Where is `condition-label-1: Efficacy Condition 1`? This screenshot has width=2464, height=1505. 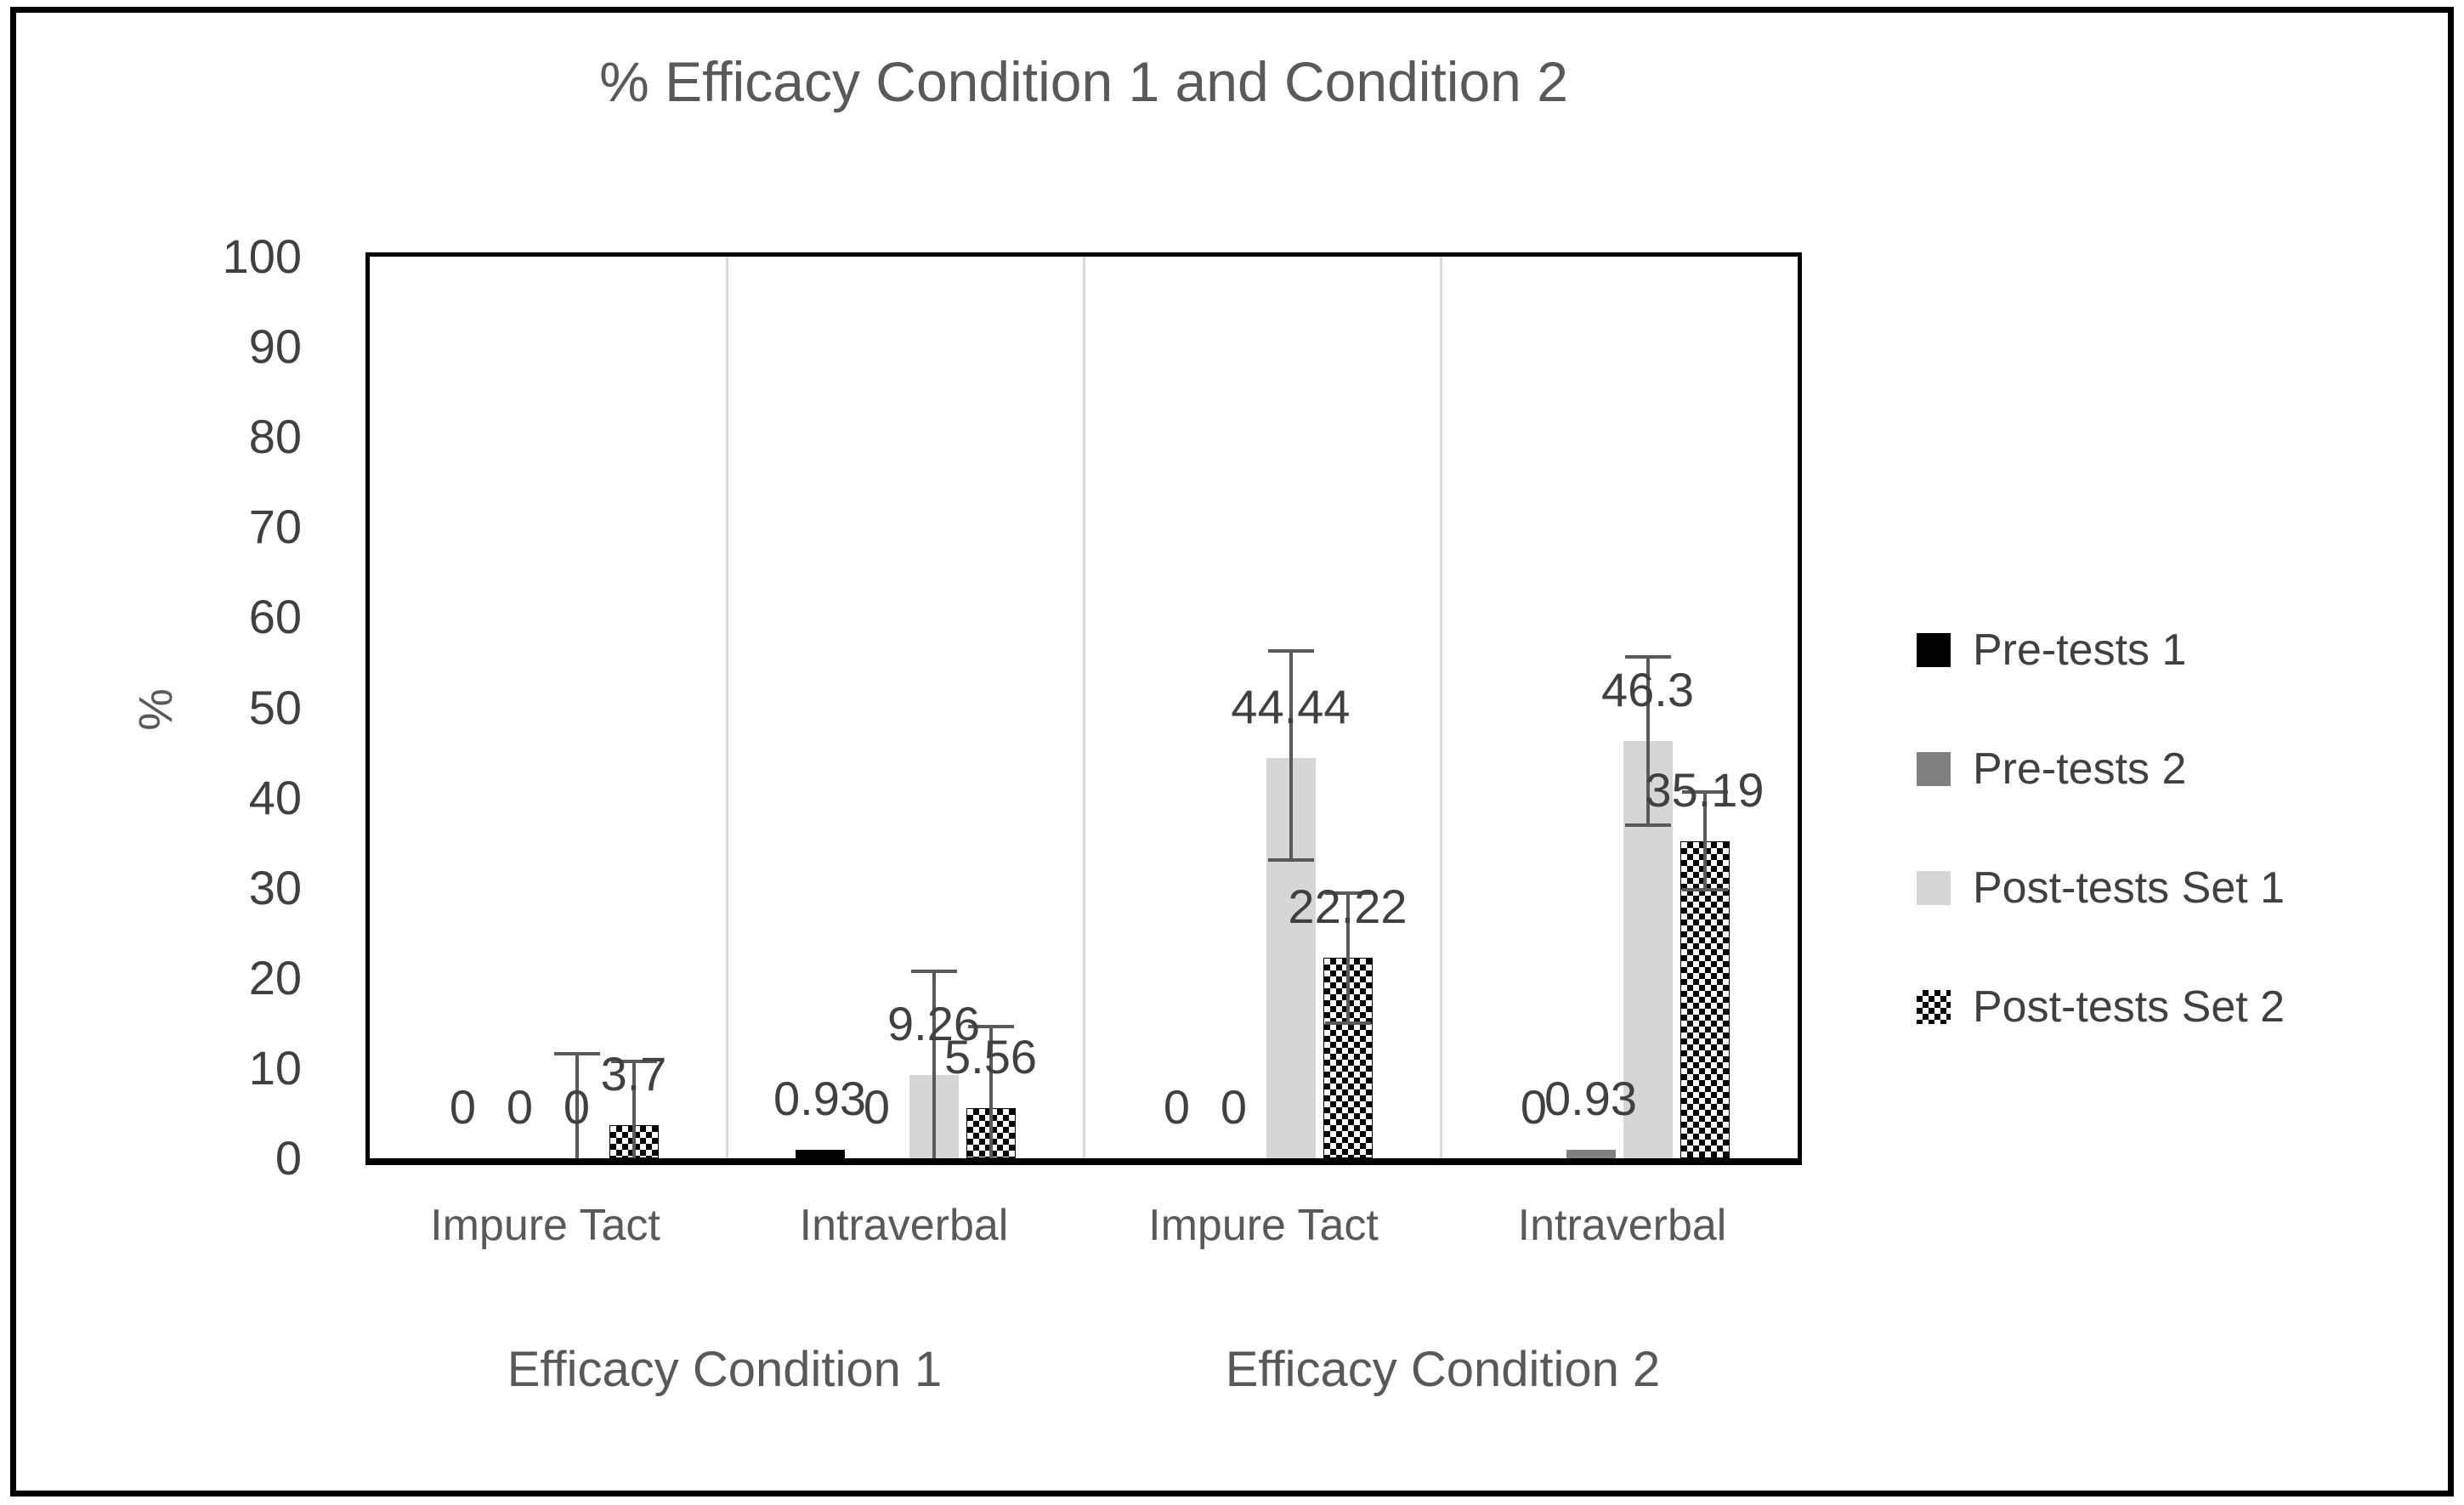 condition-label-1: Efficacy Condition 1 is located at coordinates (725, 1369).